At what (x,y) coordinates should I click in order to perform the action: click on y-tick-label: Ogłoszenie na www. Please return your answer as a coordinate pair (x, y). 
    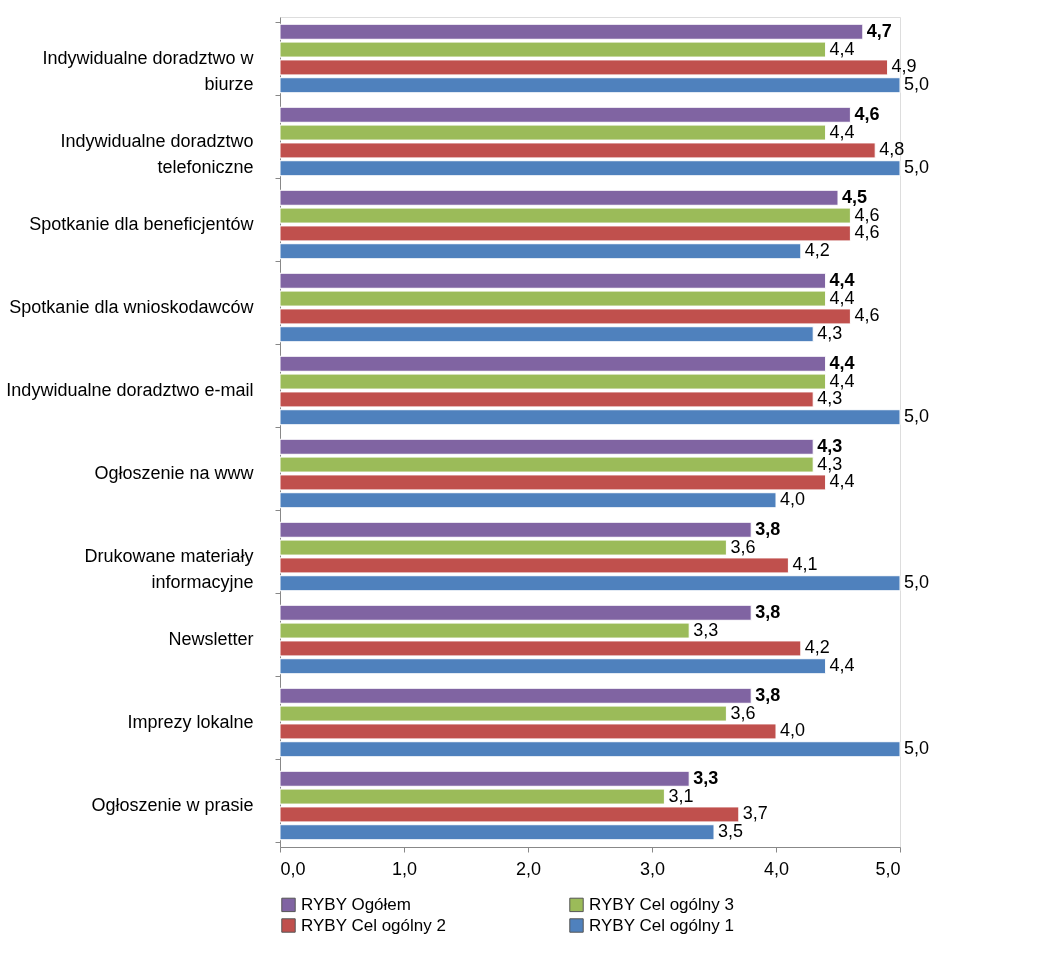
    Looking at the image, I should click on (174, 473).